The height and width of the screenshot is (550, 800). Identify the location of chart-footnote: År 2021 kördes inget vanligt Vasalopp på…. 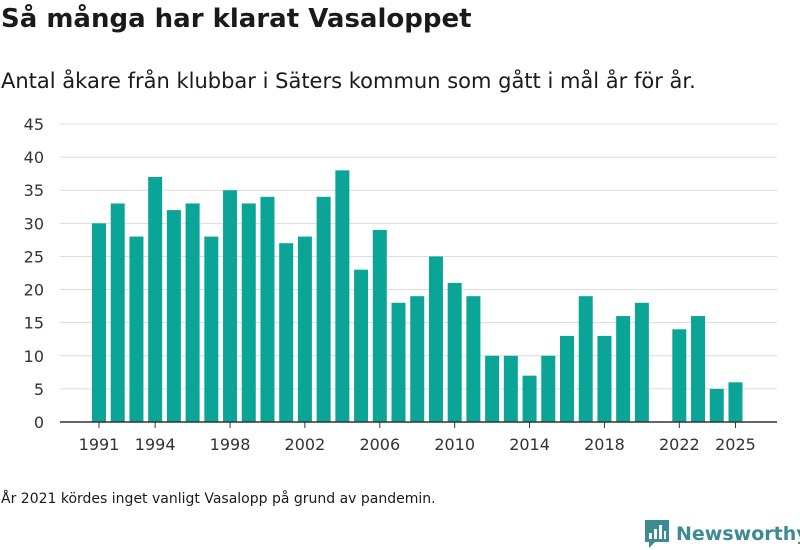
(218, 499).